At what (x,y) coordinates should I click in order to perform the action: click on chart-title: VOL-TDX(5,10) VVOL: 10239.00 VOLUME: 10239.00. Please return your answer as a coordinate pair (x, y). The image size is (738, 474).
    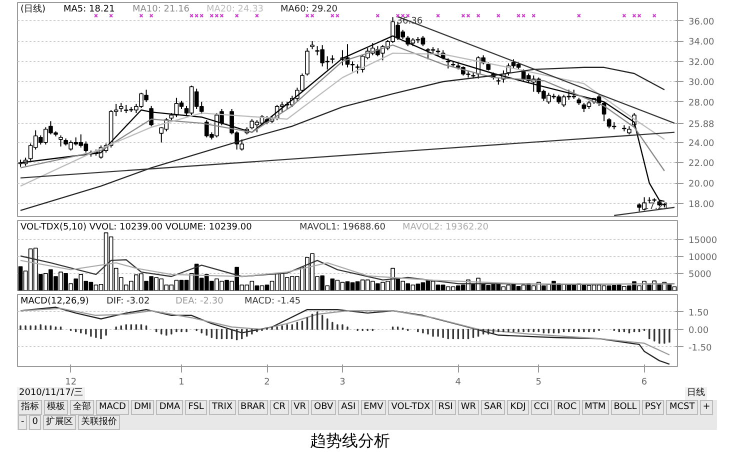
    Looking at the image, I should click on (136, 227).